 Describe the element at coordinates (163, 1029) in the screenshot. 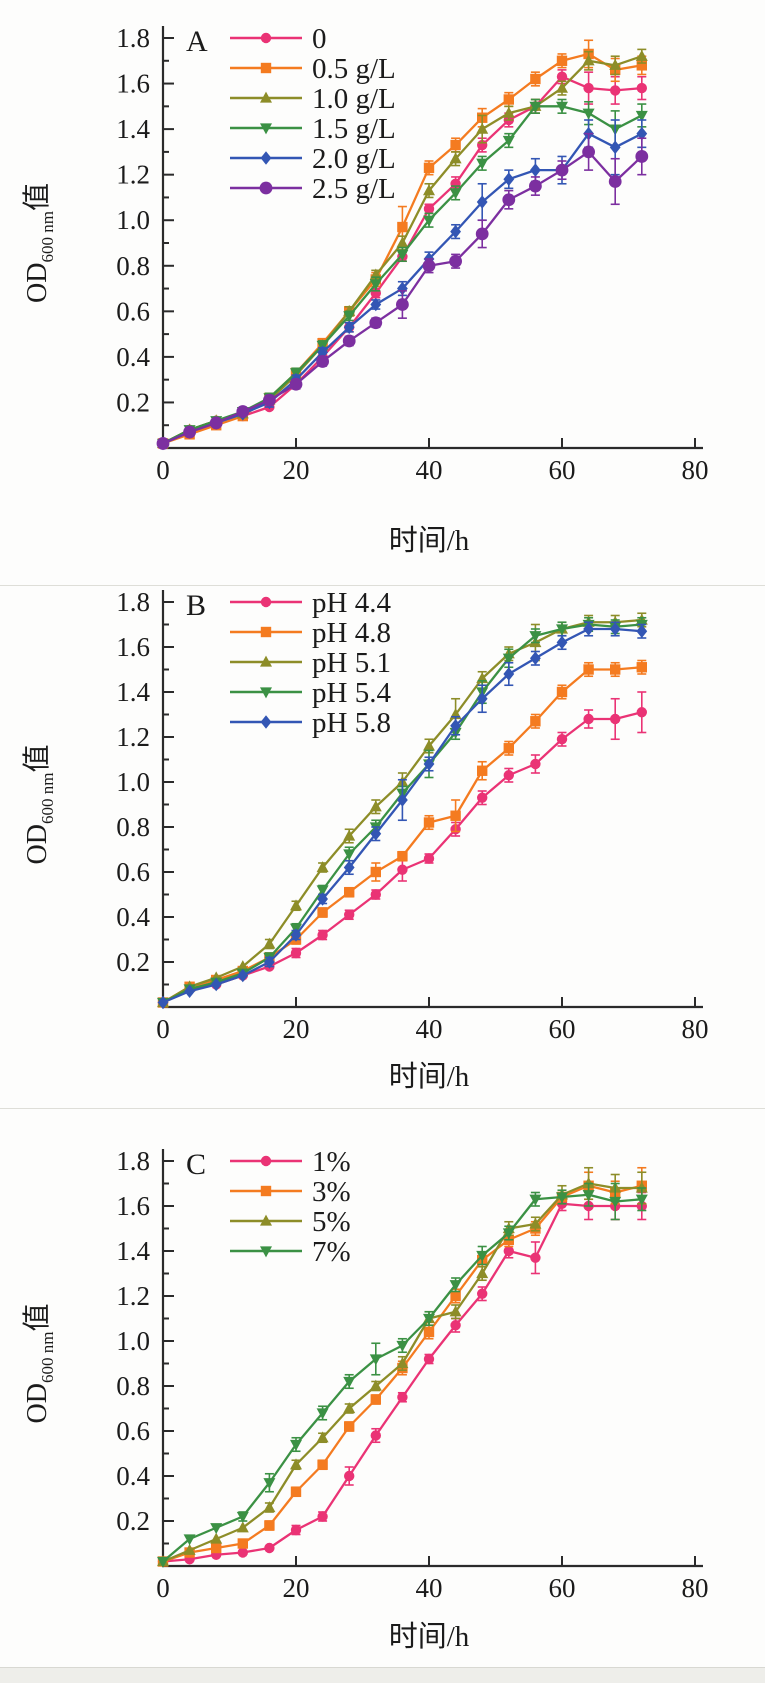

I see `x-tick-label: 0` at that location.